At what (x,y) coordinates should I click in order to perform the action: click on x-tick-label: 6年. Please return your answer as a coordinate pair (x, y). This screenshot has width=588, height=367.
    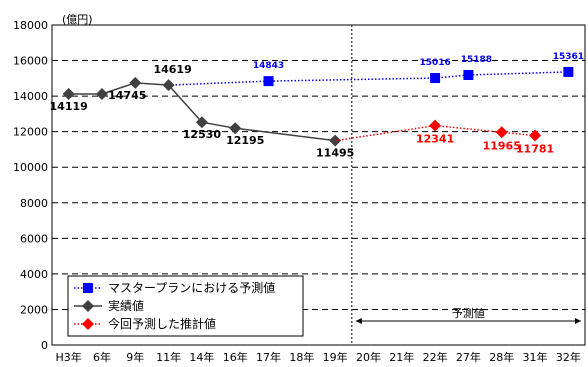
    Looking at the image, I should click on (102, 357).